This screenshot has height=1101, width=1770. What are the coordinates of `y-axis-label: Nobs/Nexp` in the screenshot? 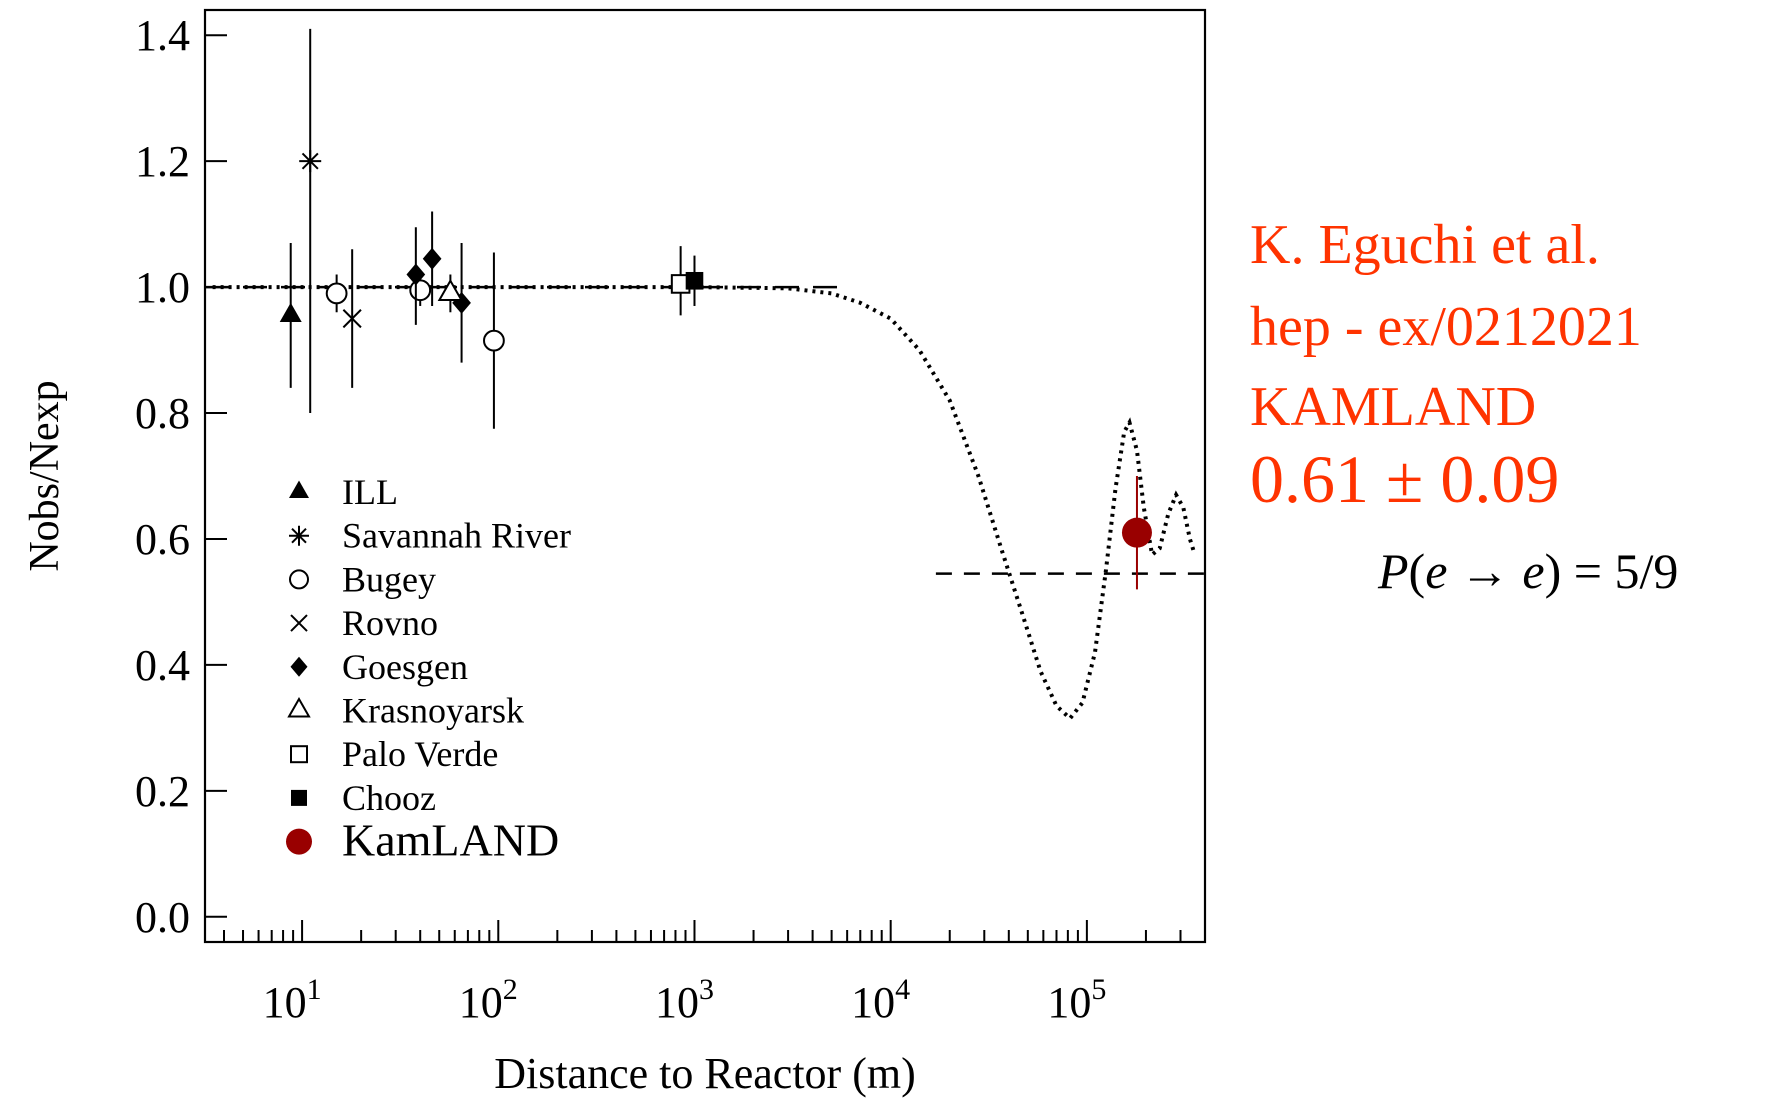 It's located at (45, 475).